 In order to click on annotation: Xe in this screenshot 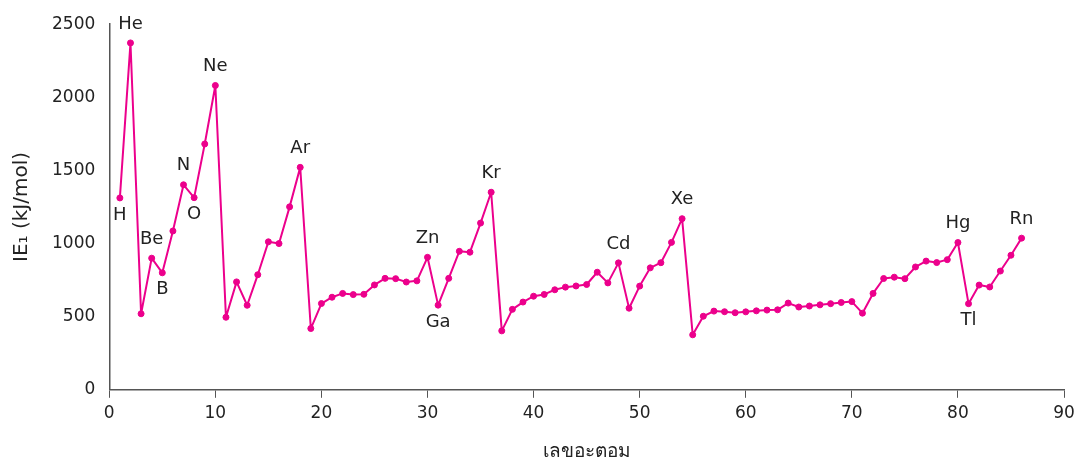, I will do `click(682, 198)`.